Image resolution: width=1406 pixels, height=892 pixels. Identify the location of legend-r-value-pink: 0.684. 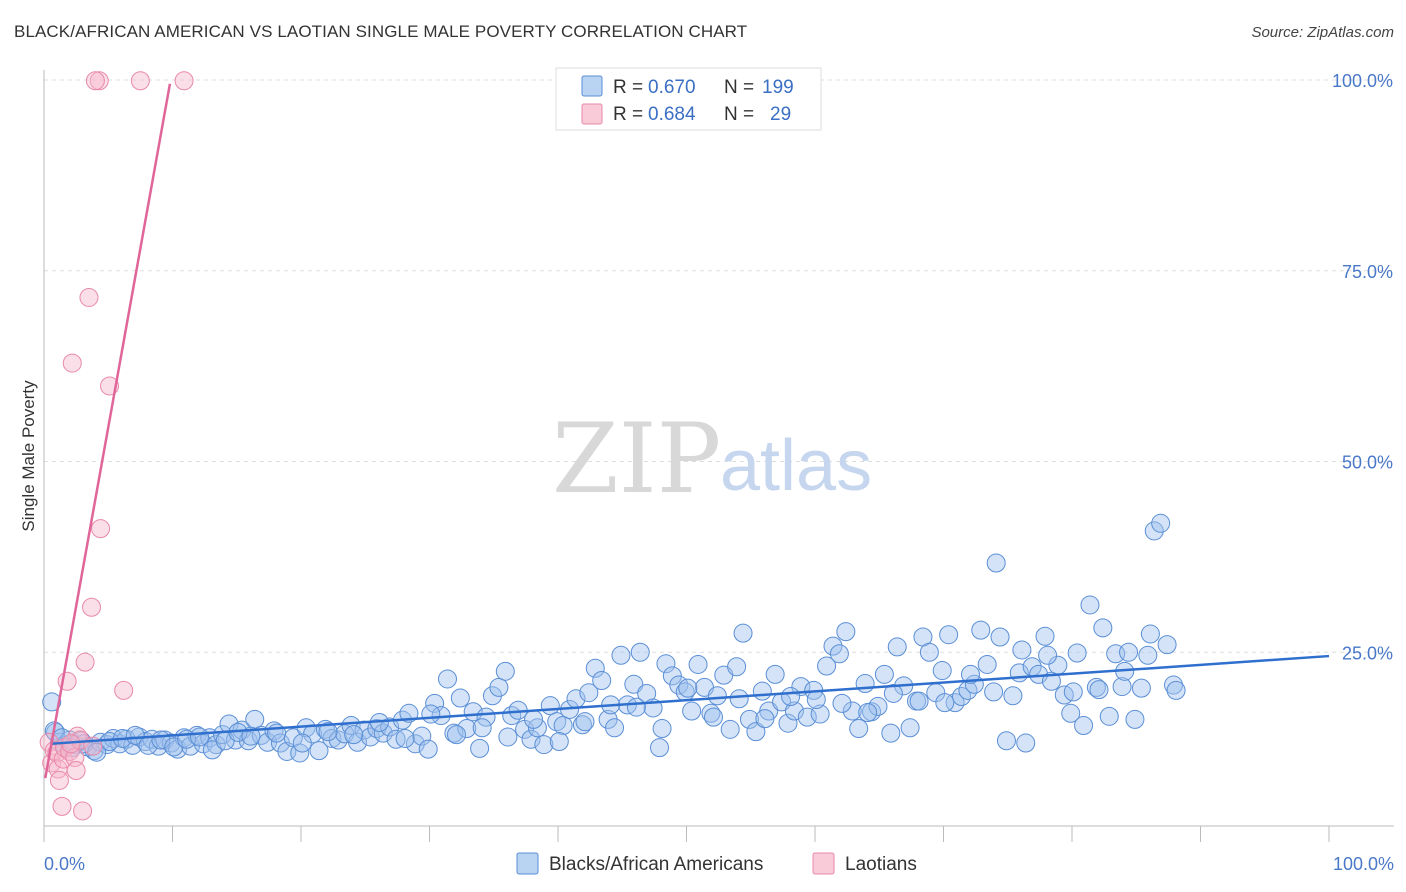
(672, 114).